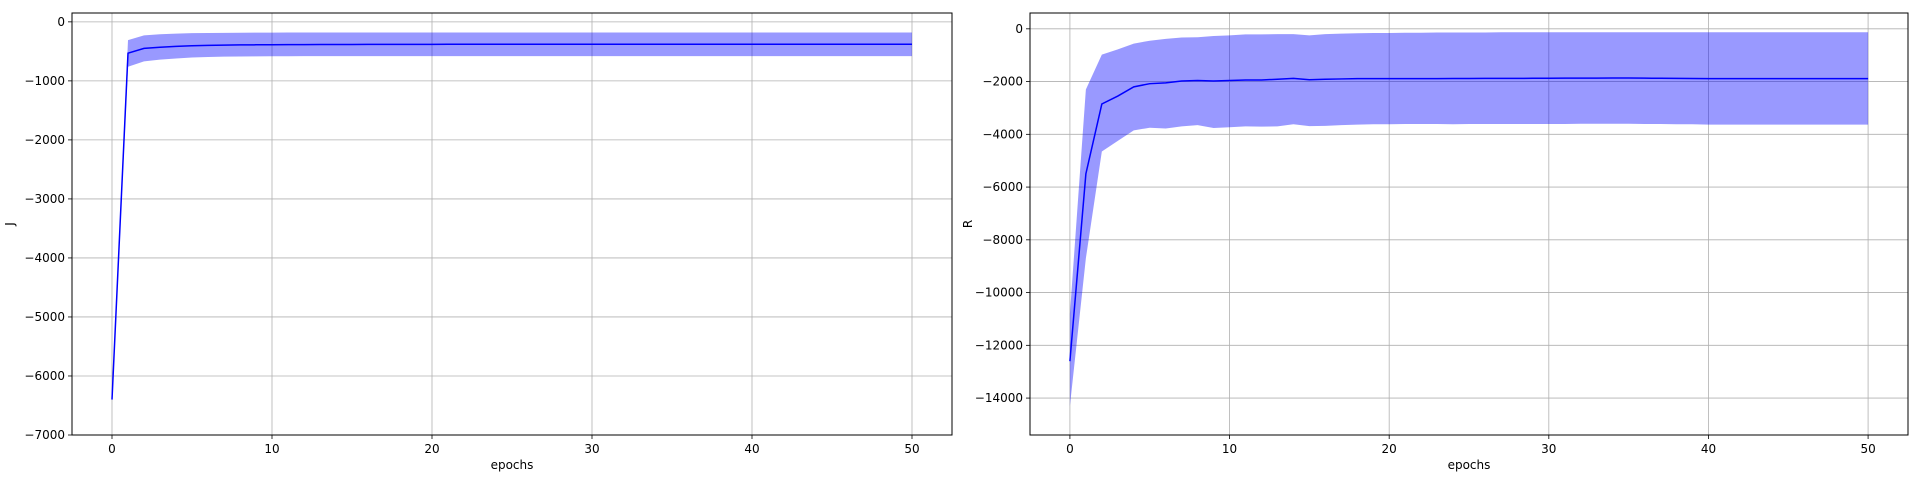  Describe the element at coordinates (1002, 240) in the screenshot. I see `y-tick-label: −8000` at that location.